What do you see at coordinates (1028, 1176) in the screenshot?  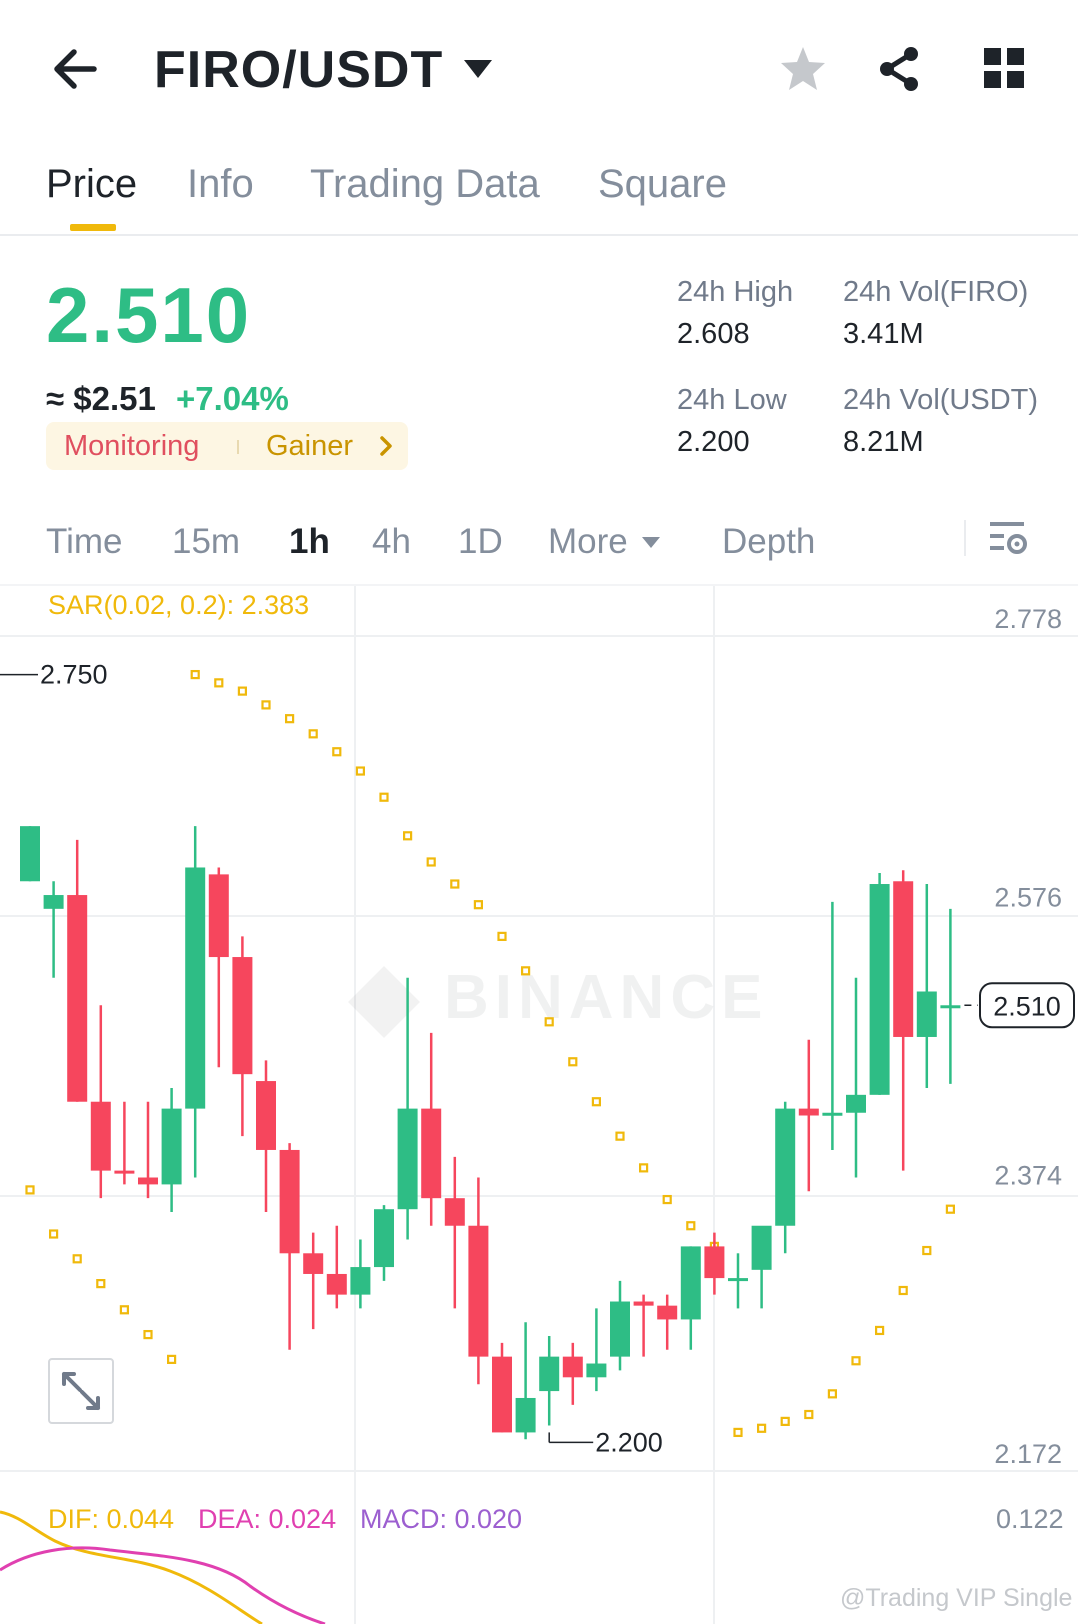 I see `y-tick-label: 2.374` at bounding box center [1028, 1176].